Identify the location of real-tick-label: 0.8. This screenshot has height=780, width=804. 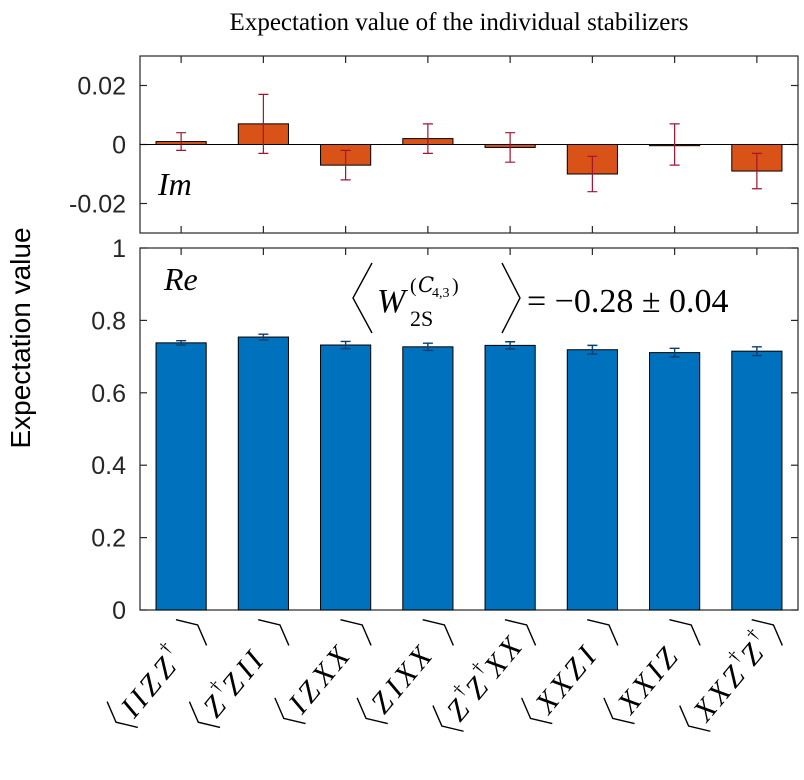
(108, 321).